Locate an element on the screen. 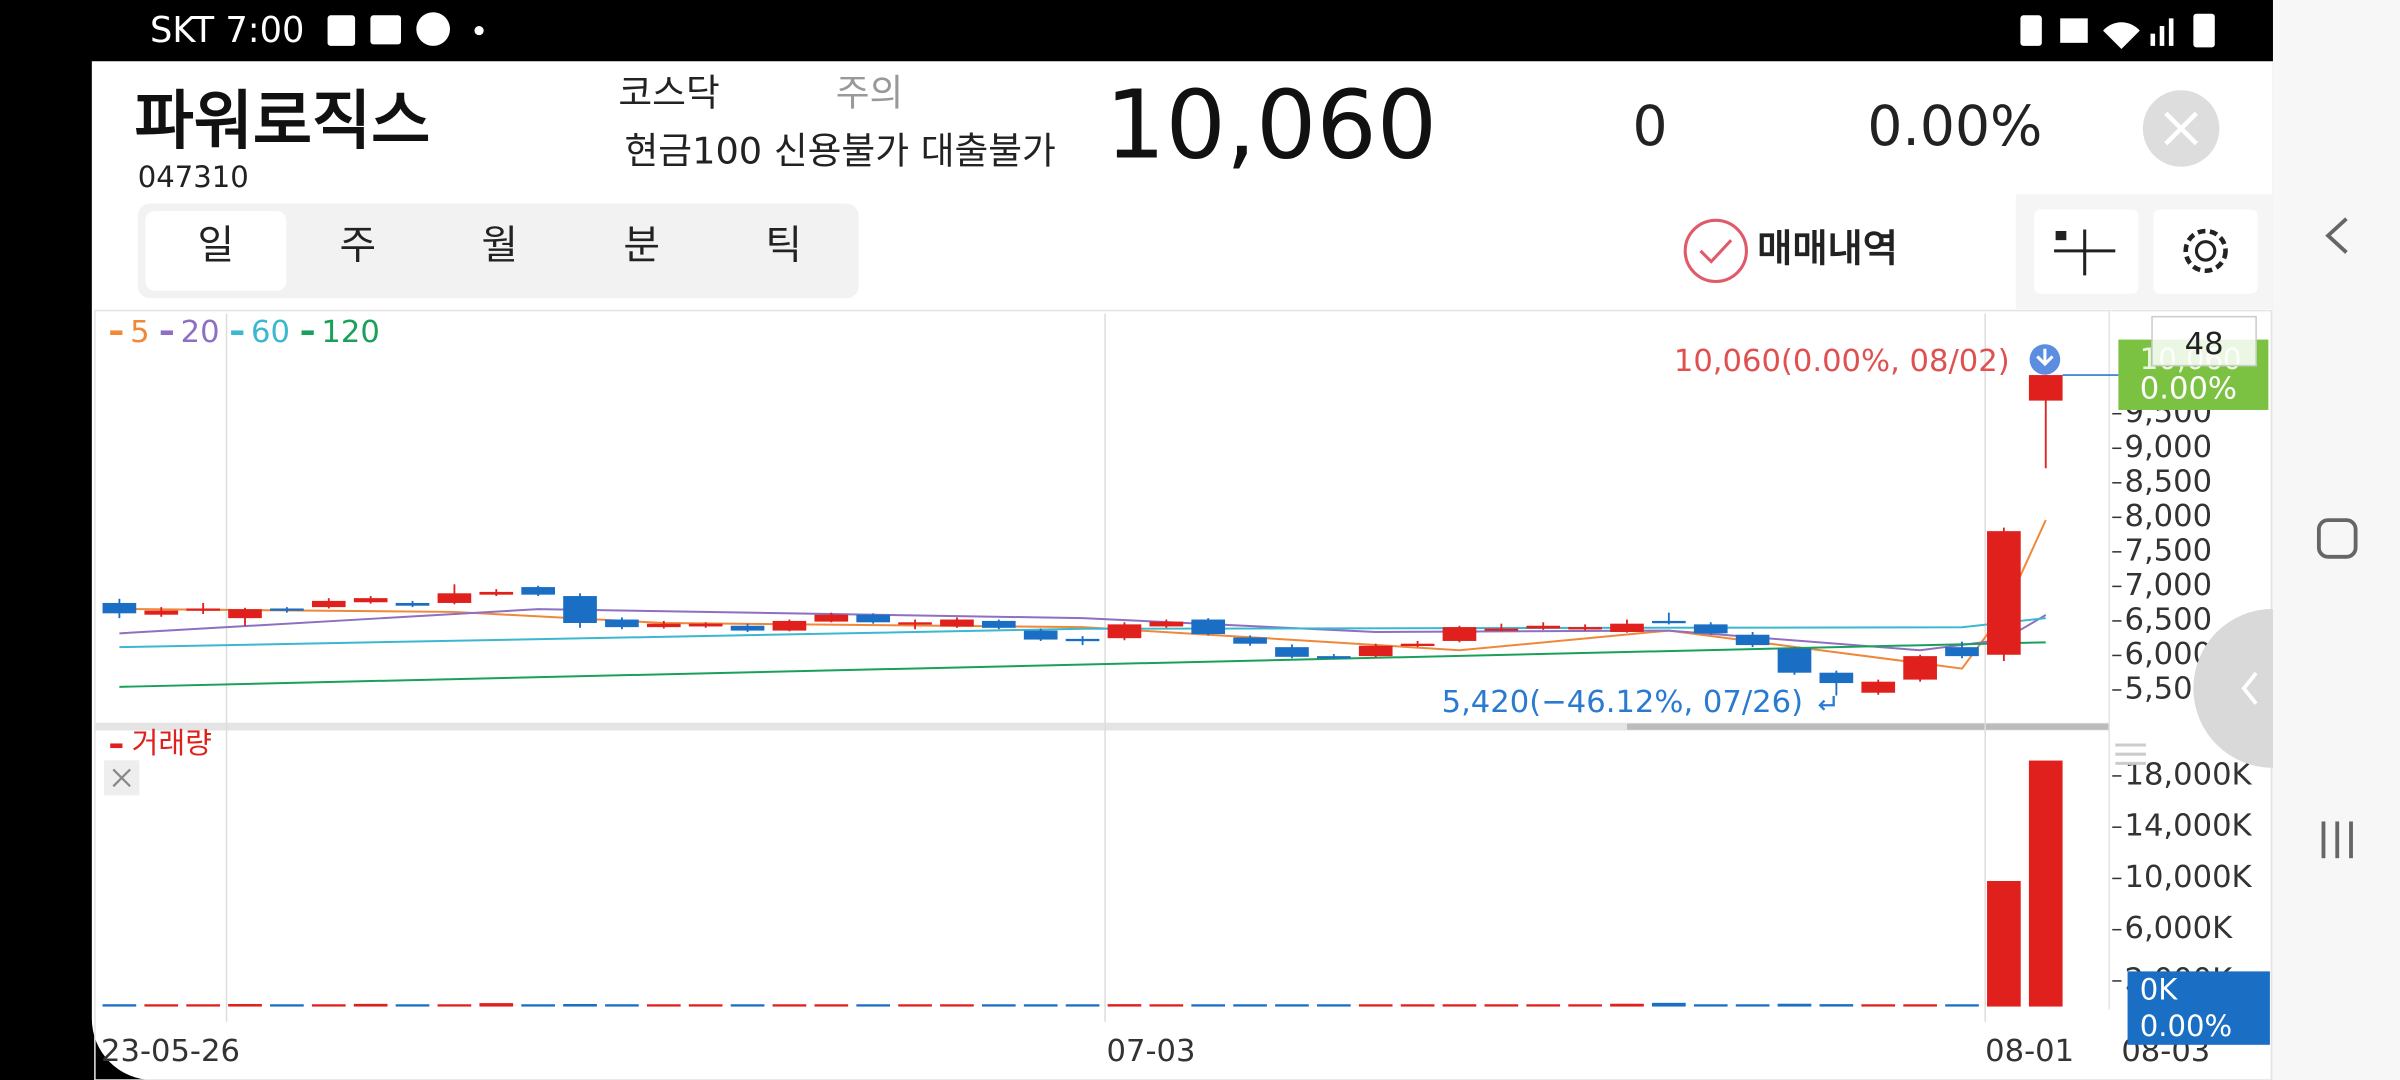 Image resolution: width=2400 pixels, height=1080 pixels. volume-tick-label: 14,000K is located at coordinates (2188, 826).